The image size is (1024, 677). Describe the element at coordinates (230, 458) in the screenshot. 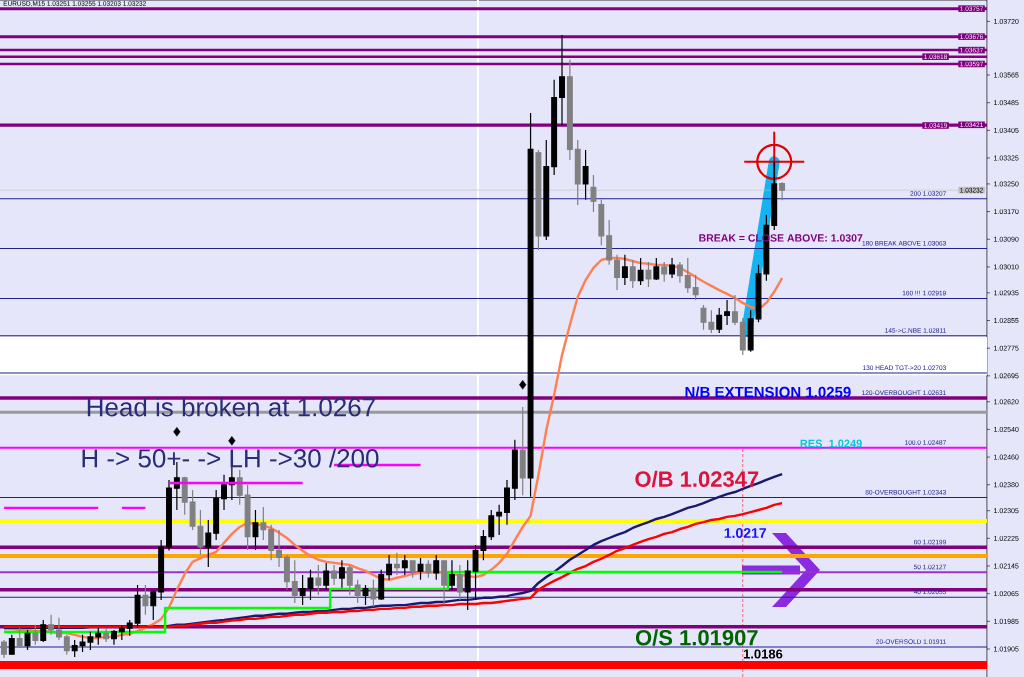

I see `annotation: H -> 50+- -> LH ->30 /200` at that location.